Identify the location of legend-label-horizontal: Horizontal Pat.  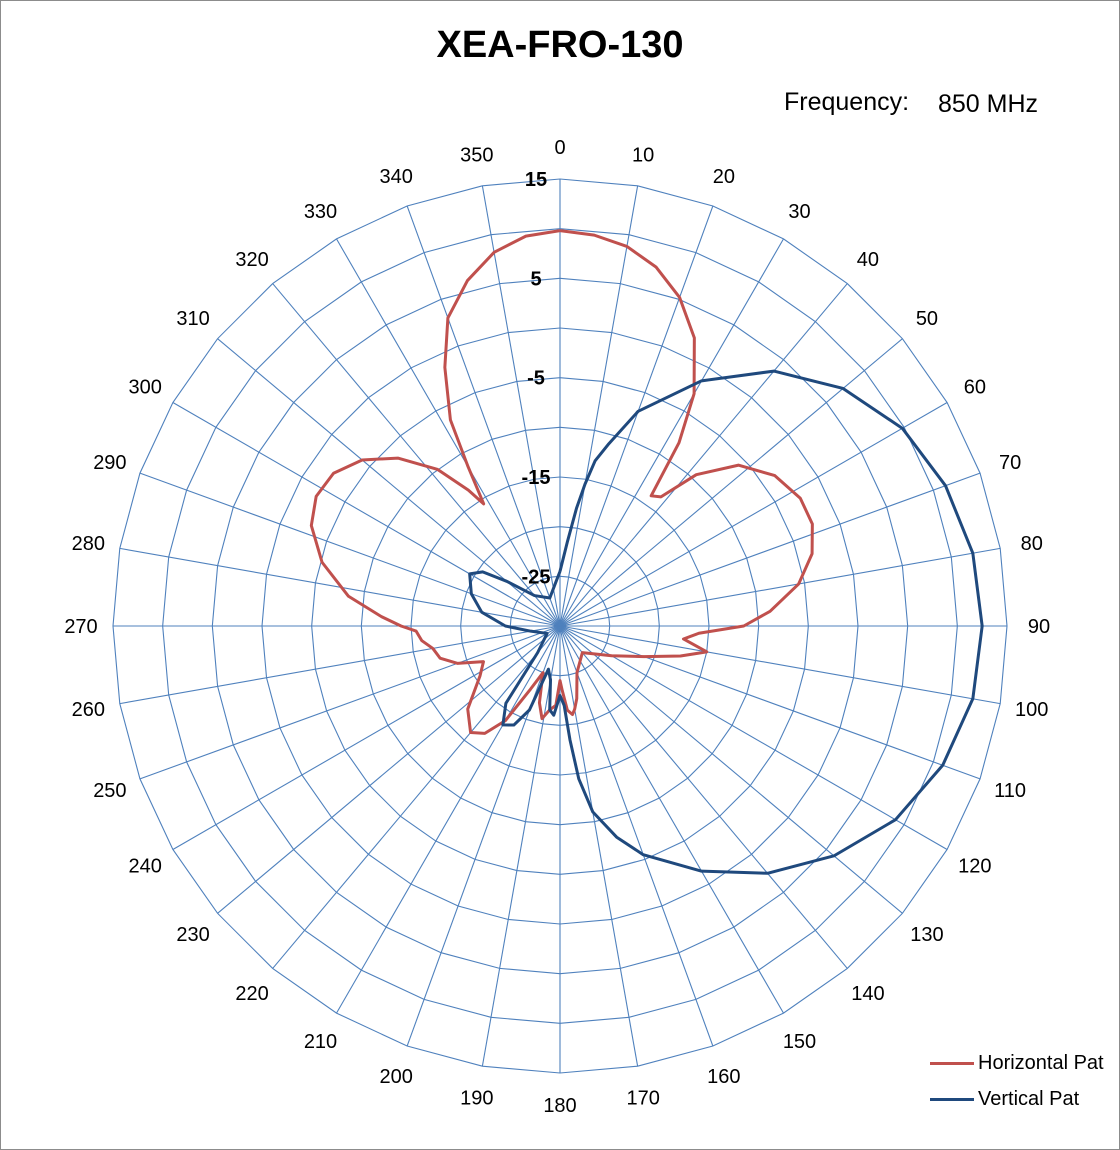
(1041, 1062).